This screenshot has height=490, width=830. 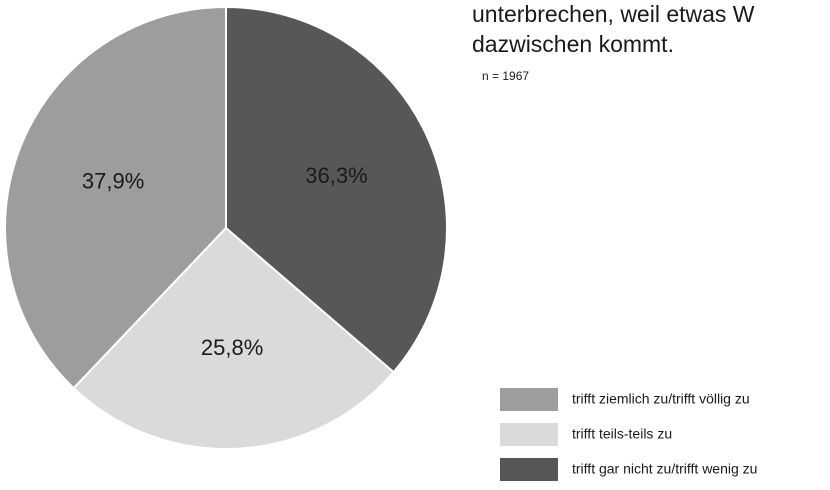 I want to click on chart-title-line: unterbrechen, weil etwas W, so click(x=613, y=14).